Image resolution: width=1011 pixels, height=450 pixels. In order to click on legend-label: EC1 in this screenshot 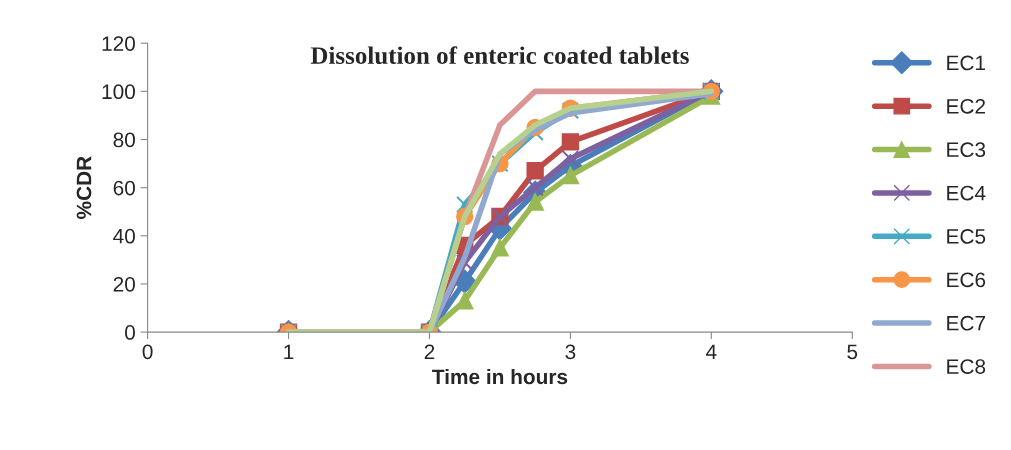, I will do `click(966, 63)`.